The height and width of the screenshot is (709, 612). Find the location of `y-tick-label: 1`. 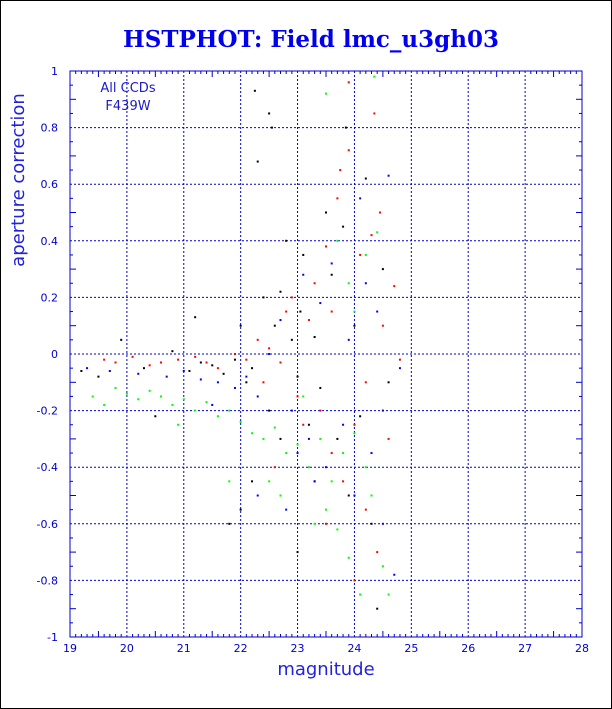

y-tick-label: 1 is located at coordinates (54, 71).